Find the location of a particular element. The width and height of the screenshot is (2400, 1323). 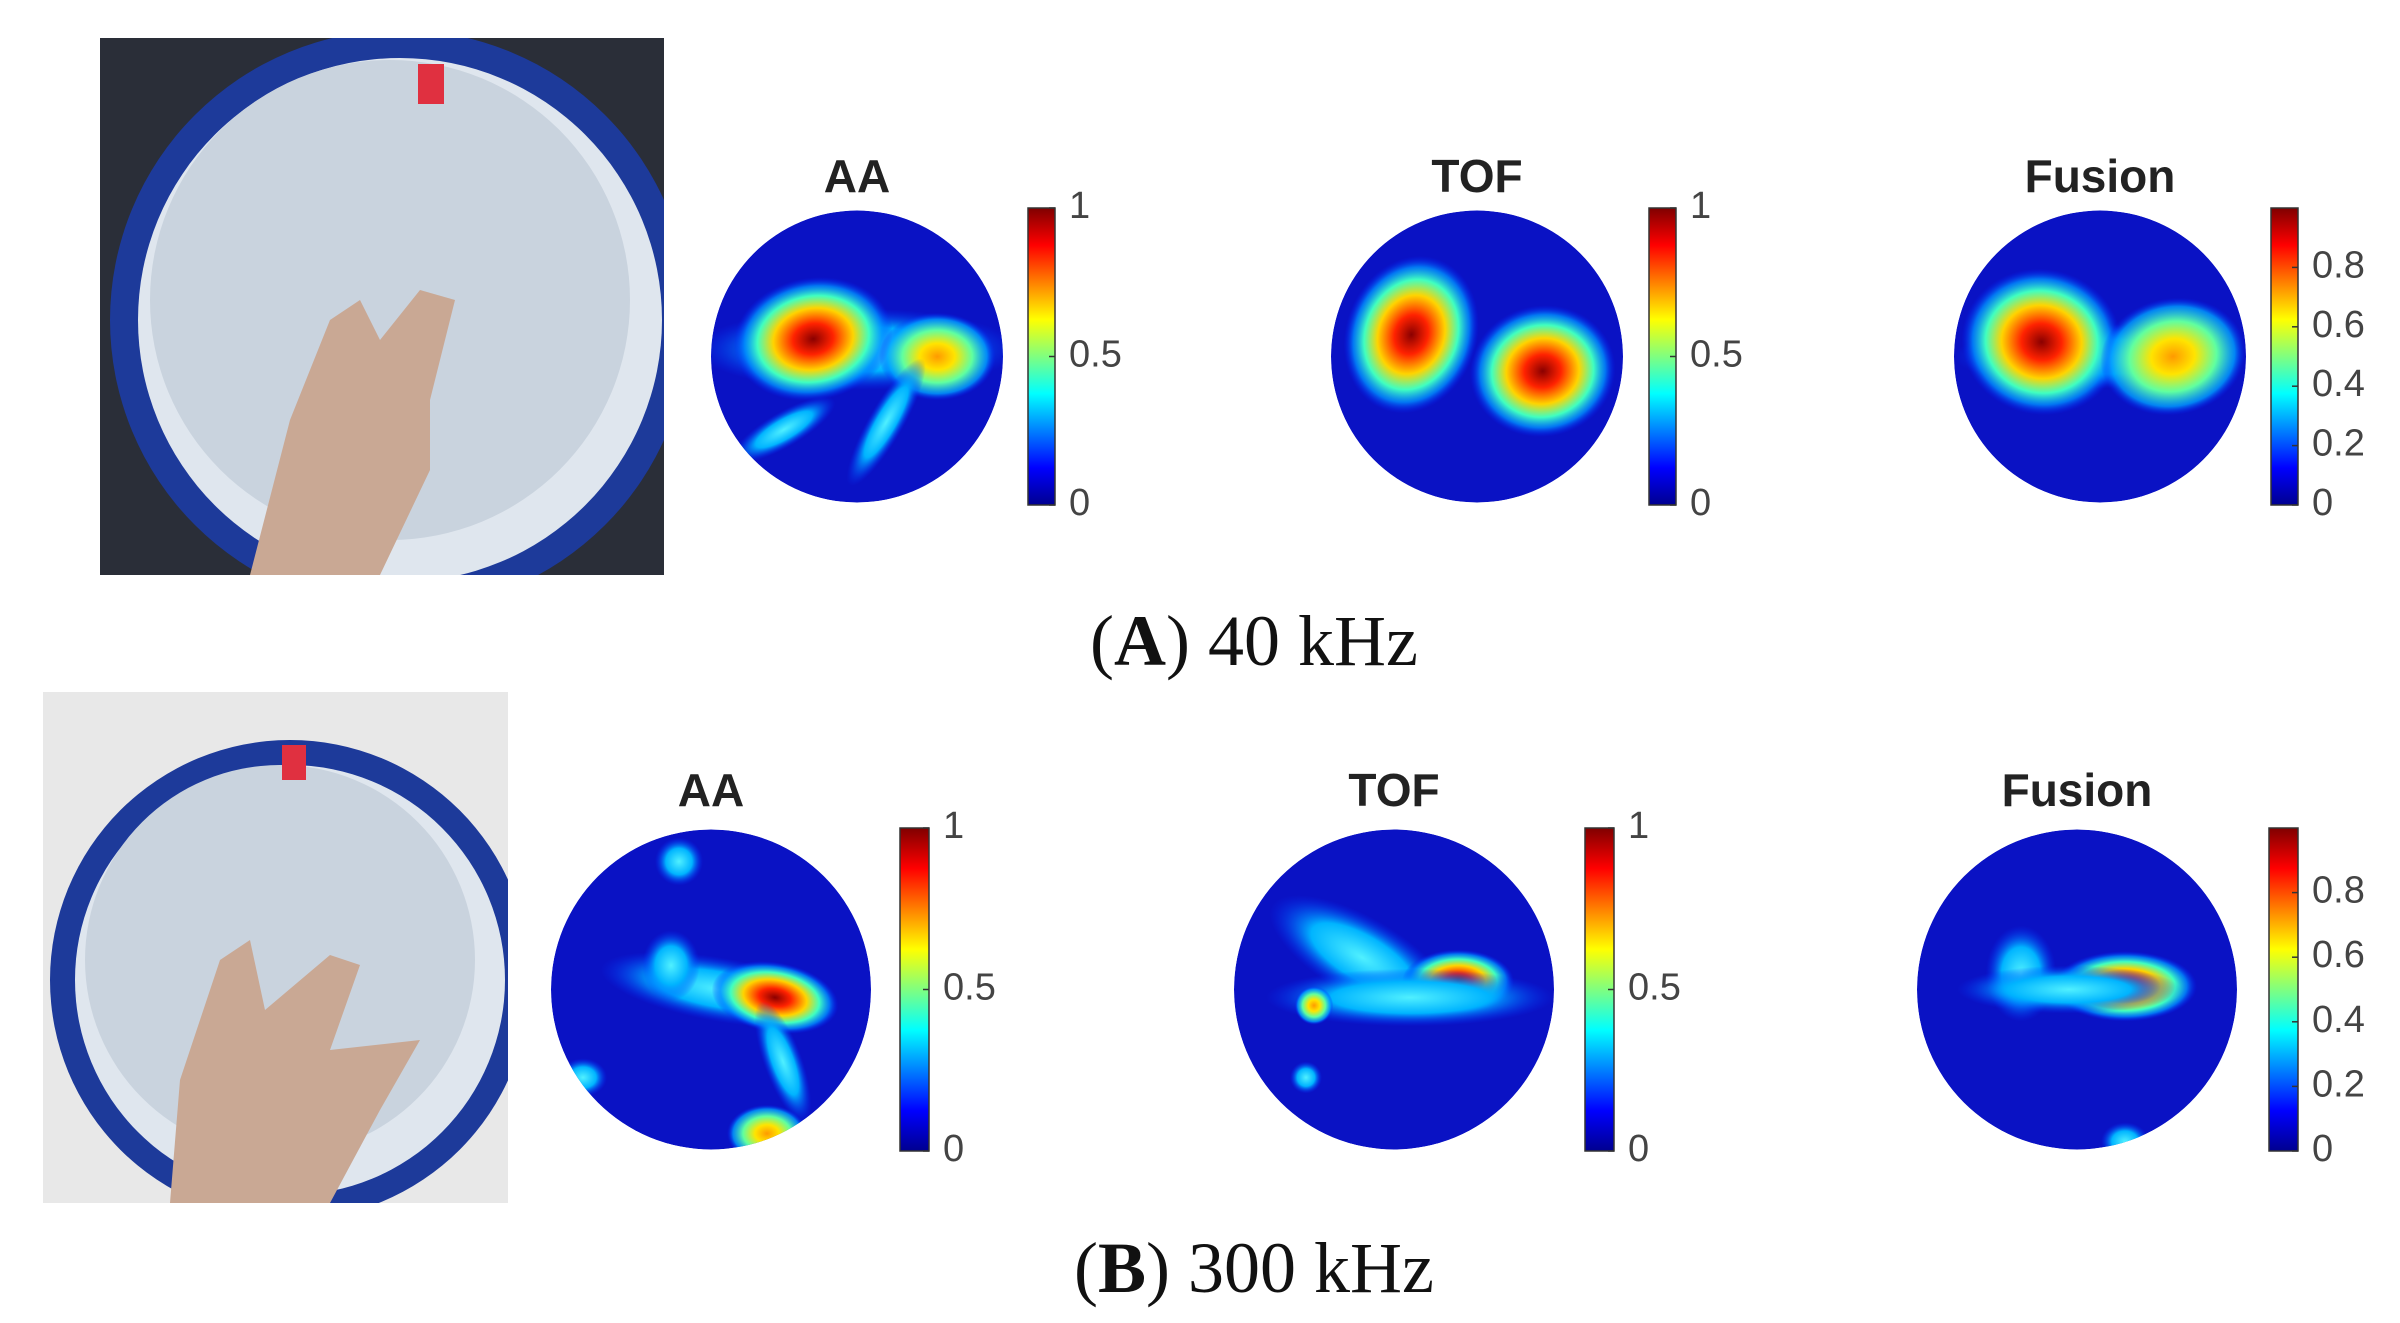

caption: (B) 300 kHz is located at coordinates (1254, 1268).